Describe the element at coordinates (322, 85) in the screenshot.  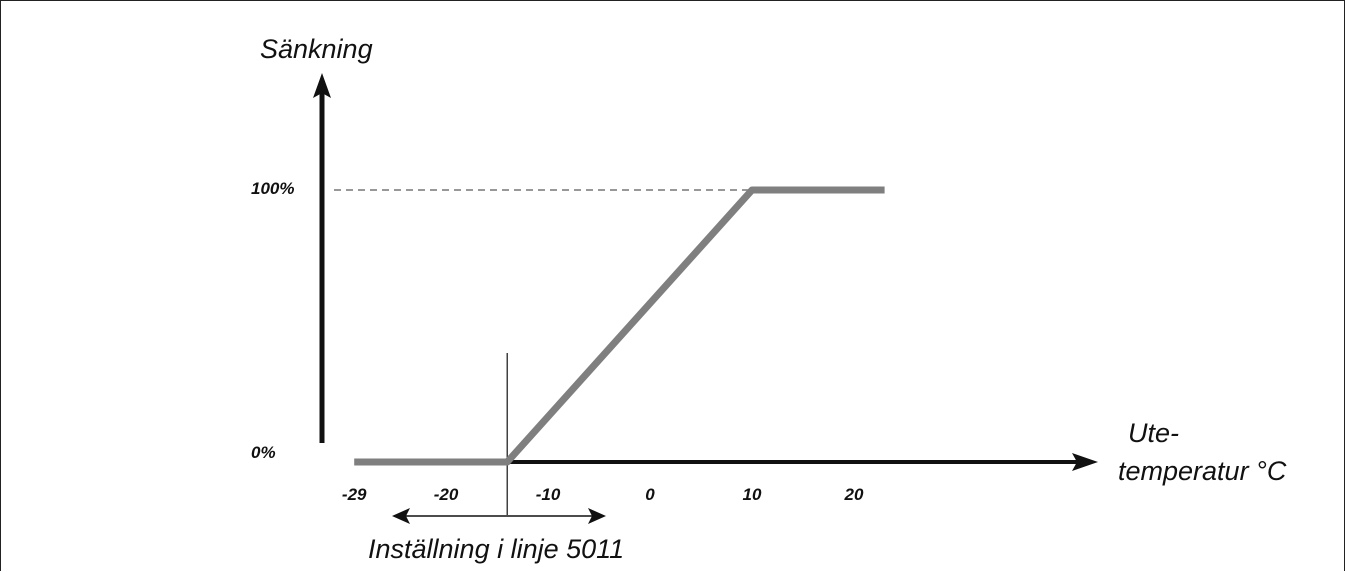
I see `y-axis-arrowhead` at that location.